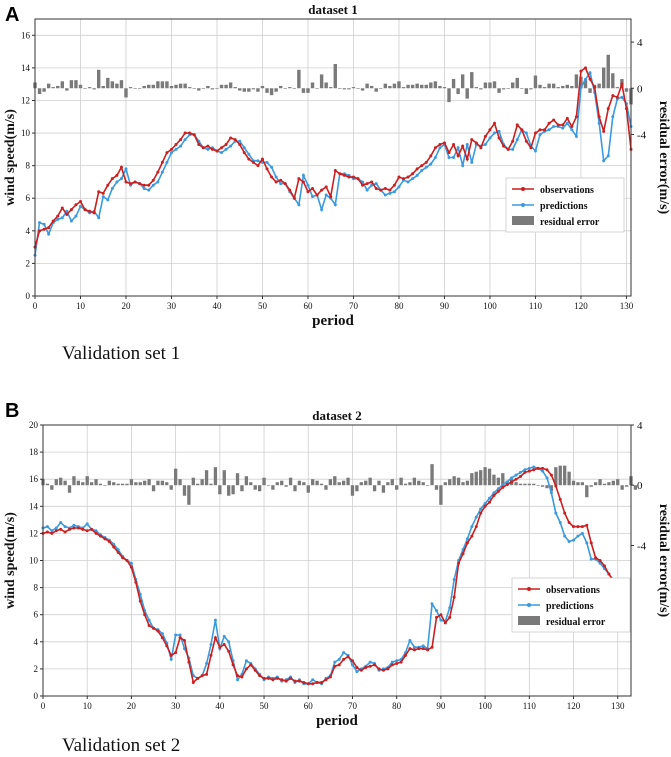  I want to click on x-tick-label: 50, so click(263, 306).